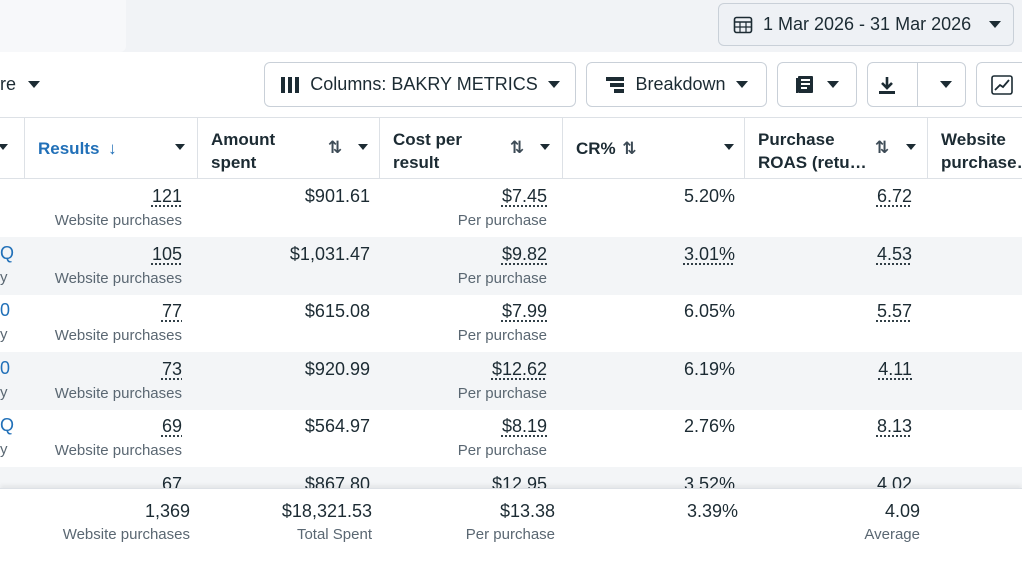 The image size is (1022, 576). I want to click on total-cr: 3.39%, so click(712, 511).